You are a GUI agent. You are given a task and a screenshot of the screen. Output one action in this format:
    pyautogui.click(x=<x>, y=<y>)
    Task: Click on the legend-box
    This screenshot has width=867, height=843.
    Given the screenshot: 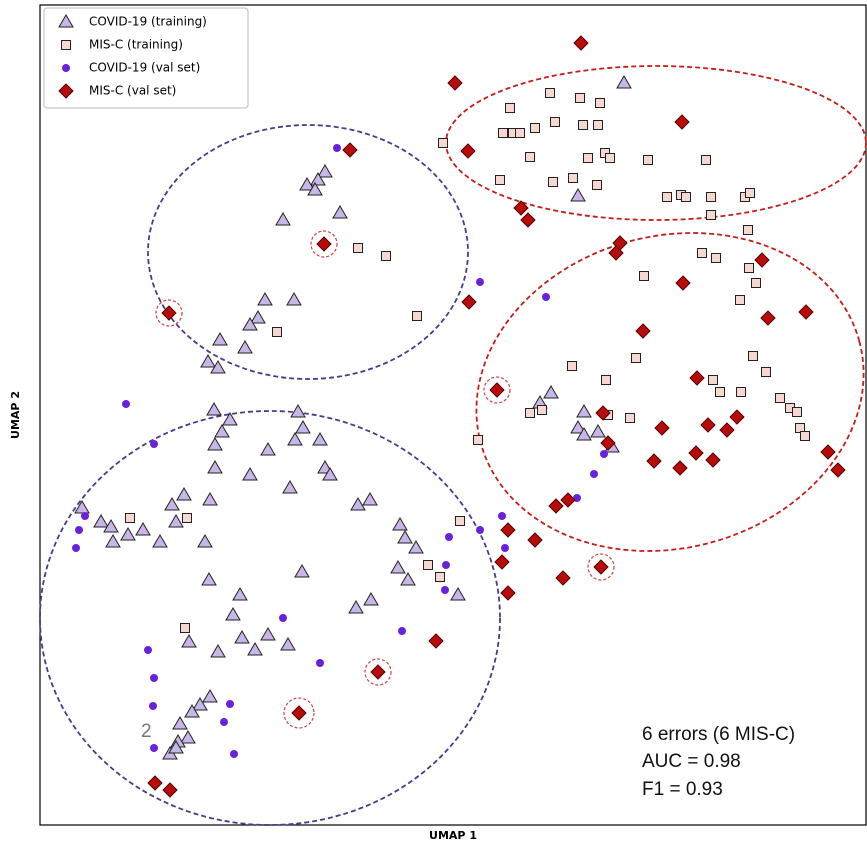 What is the action you would take?
    pyautogui.click(x=146, y=58)
    